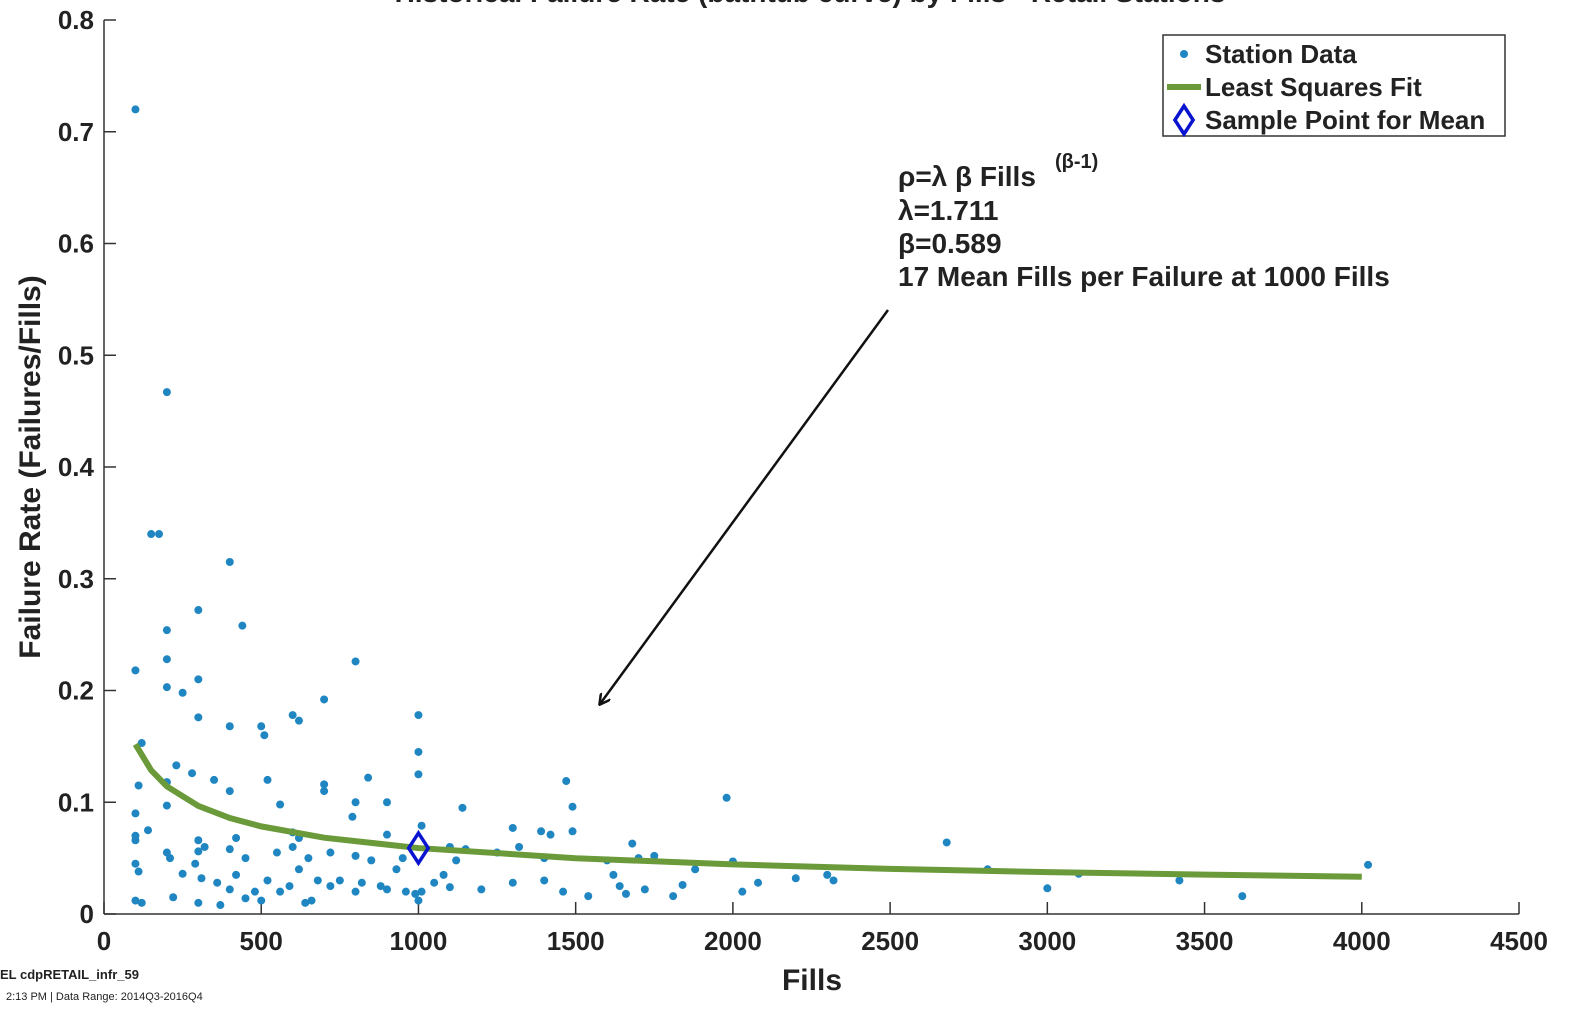 The width and height of the screenshot is (1592, 1010). Describe the element at coordinates (1362, 941) in the screenshot. I see `x-tick-label: 4000` at that location.